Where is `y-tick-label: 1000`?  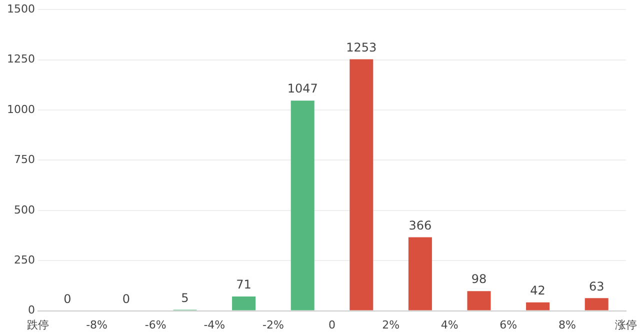 y-tick-label: 1000 is located at coordinates (20, 109).